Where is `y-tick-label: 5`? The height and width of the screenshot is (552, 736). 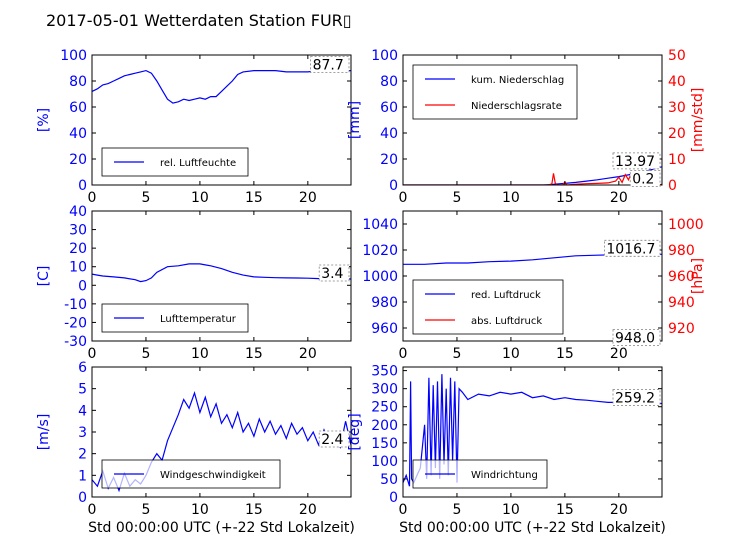
y-tick-label: 5 is located at coordinates (82, 390).